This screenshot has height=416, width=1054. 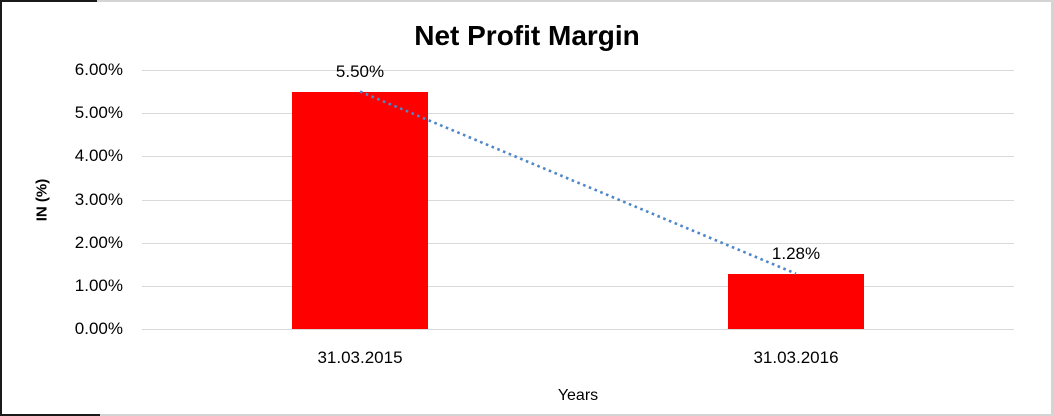 What do you see at coordinates (527, 1) in the screenshot?
I see `frame-border-top` at bounding box center [527, 1].